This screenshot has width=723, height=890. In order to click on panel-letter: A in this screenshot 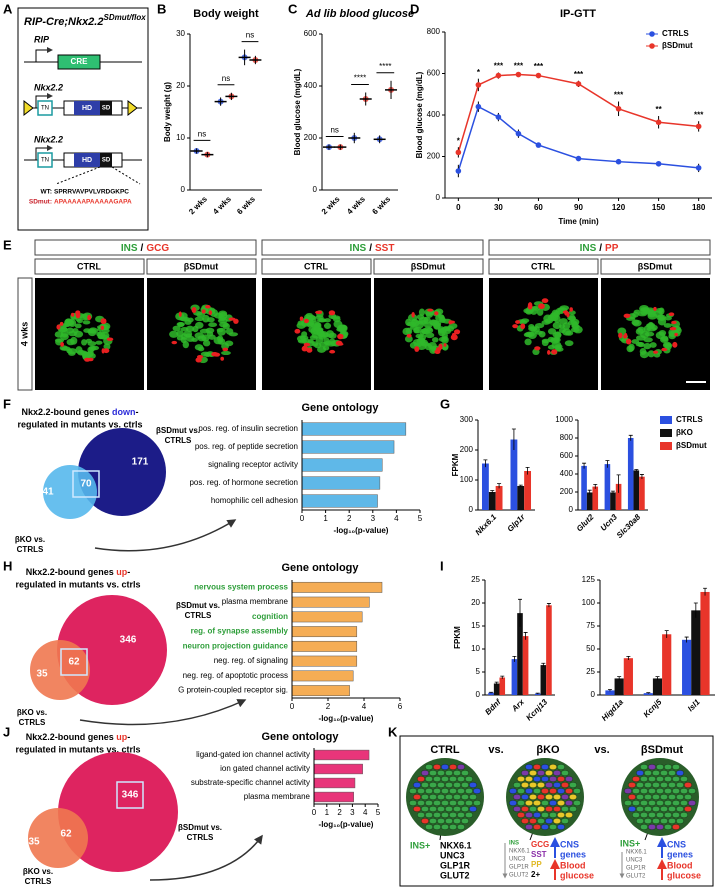, I will do `click(8, 8)`.